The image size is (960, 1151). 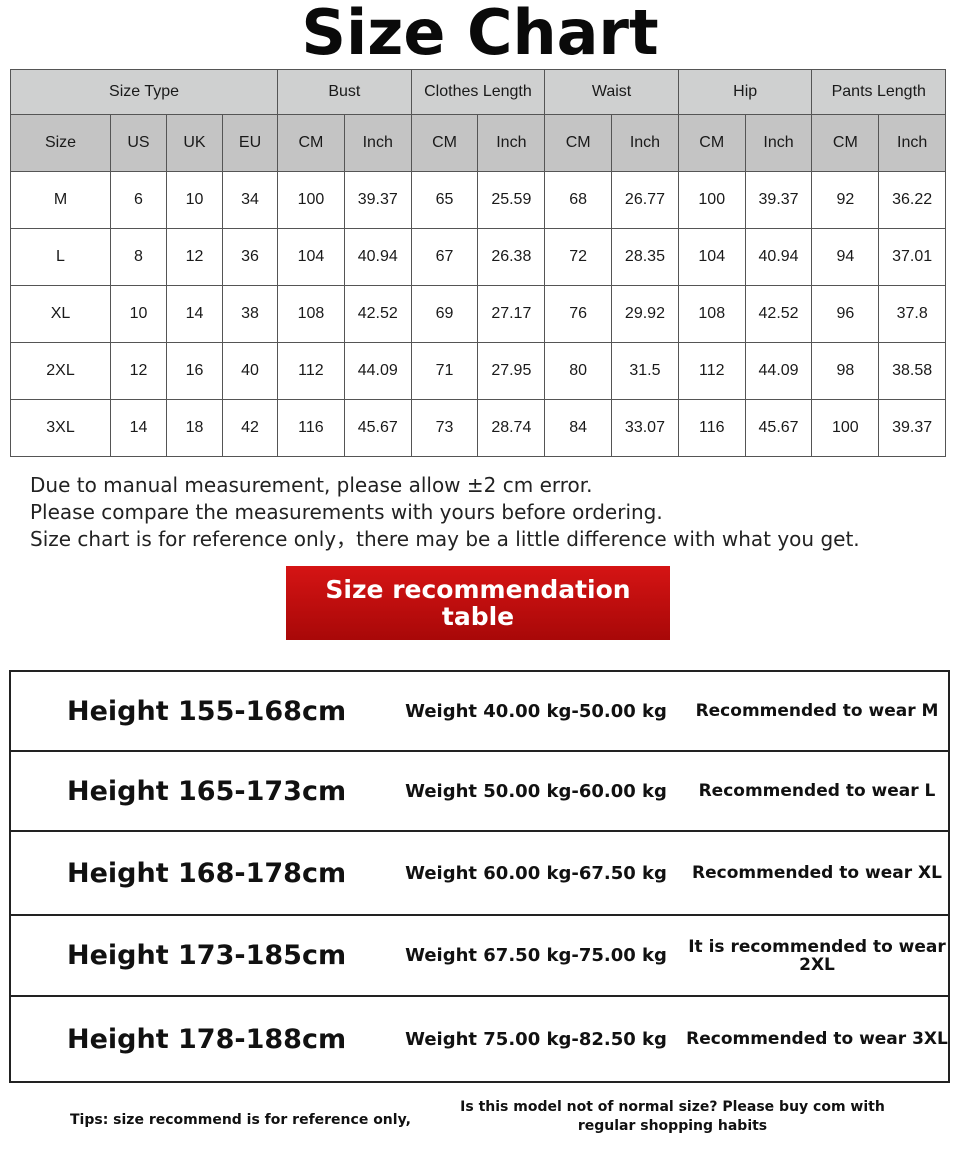 What do you see at coordinates (817, 711) in the screenshot?
I see `recommended-size: Recommended to wear M` at bounding box center [817, 711].